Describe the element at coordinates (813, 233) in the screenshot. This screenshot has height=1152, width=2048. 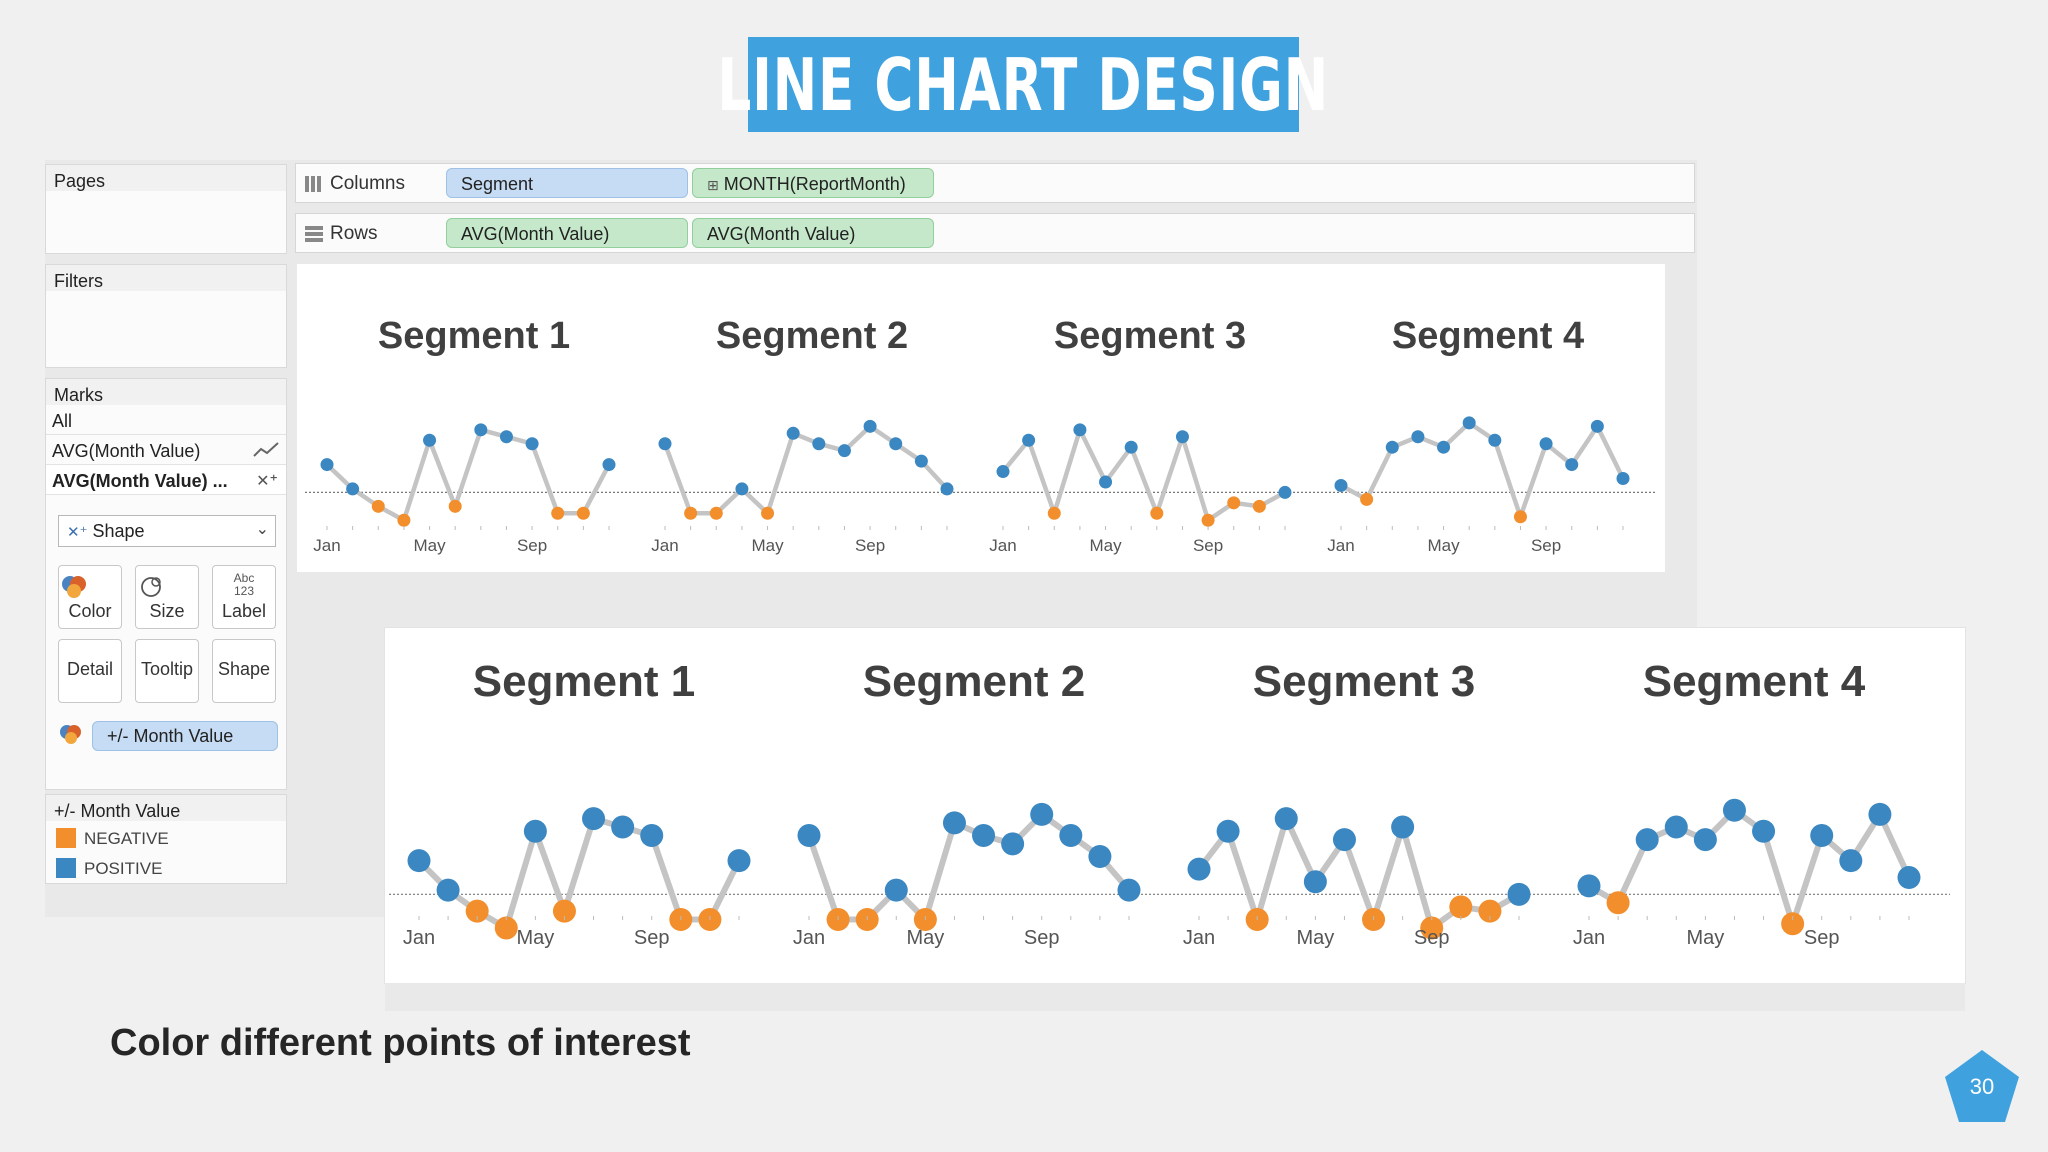
I see `rows-pill-2: AVG(Month Value)` at that location.